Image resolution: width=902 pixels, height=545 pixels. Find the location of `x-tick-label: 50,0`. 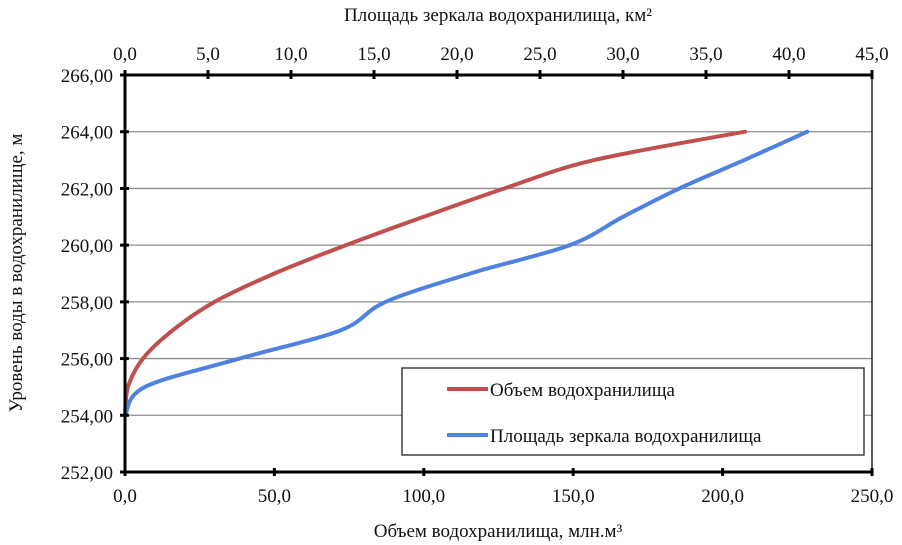

x-tick-label: 50,0 is located at coordinates (274, 496).